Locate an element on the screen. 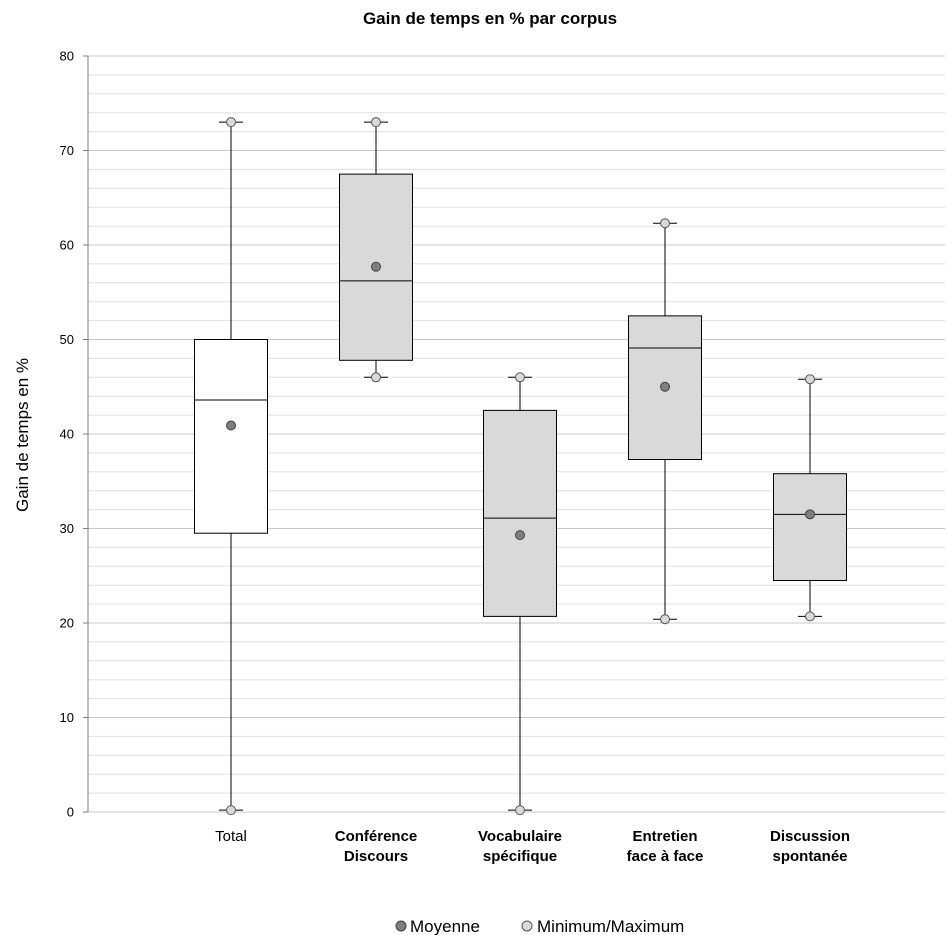  y-tick-label: 20 is located at coordinates (67, 623).